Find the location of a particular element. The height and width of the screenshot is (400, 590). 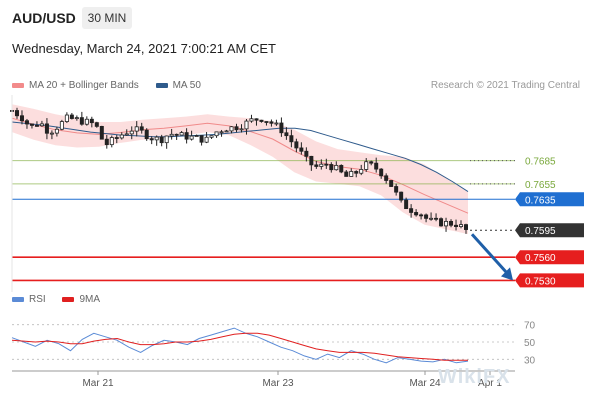

level-label-0: 0.7685 is located at coordinates (540, 162).